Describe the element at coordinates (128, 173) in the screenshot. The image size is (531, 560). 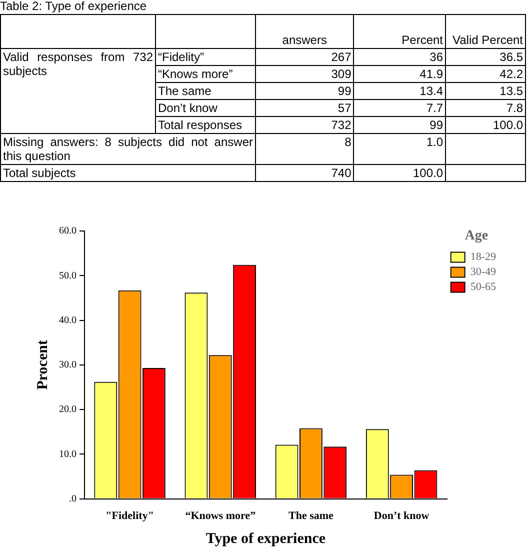
I see `text: Total subjects` at that location.